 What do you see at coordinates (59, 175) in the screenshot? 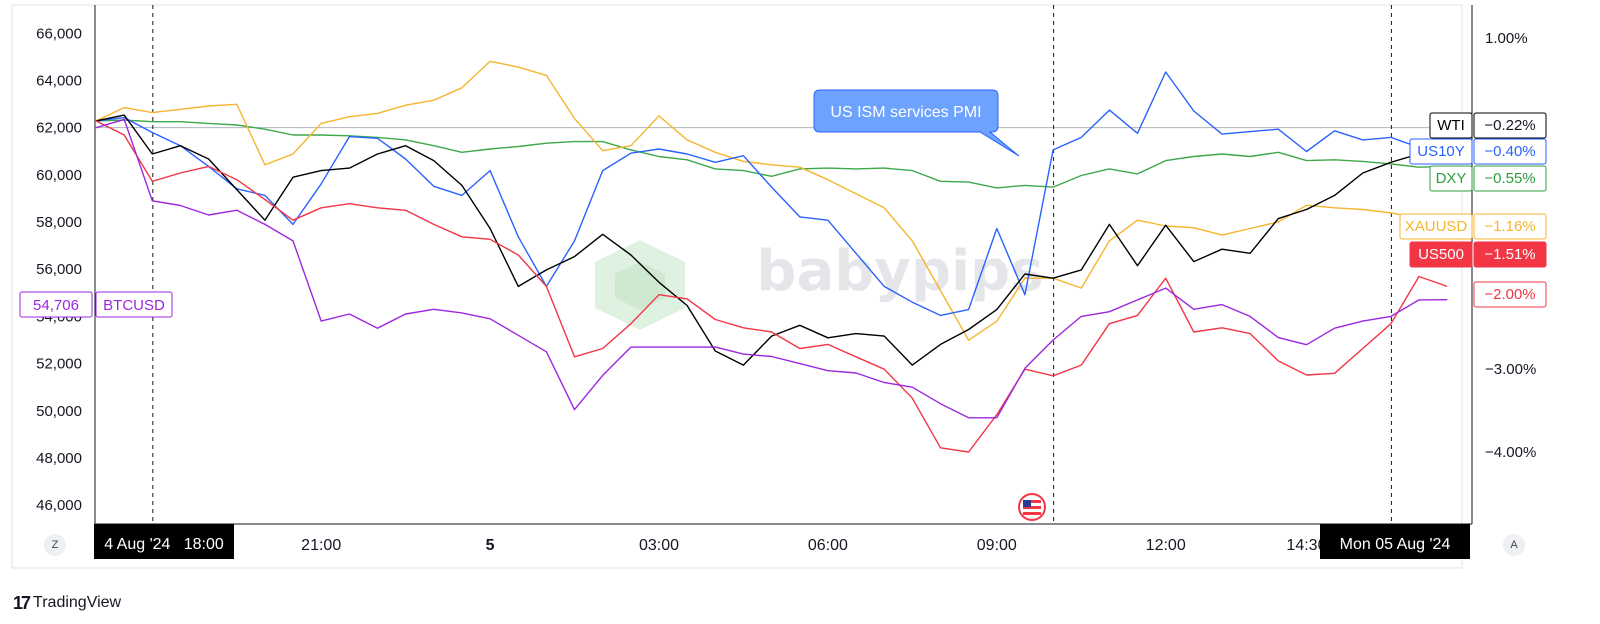
I see `left-axis-tick-label: 60,000` at bounding box center [59, 175].